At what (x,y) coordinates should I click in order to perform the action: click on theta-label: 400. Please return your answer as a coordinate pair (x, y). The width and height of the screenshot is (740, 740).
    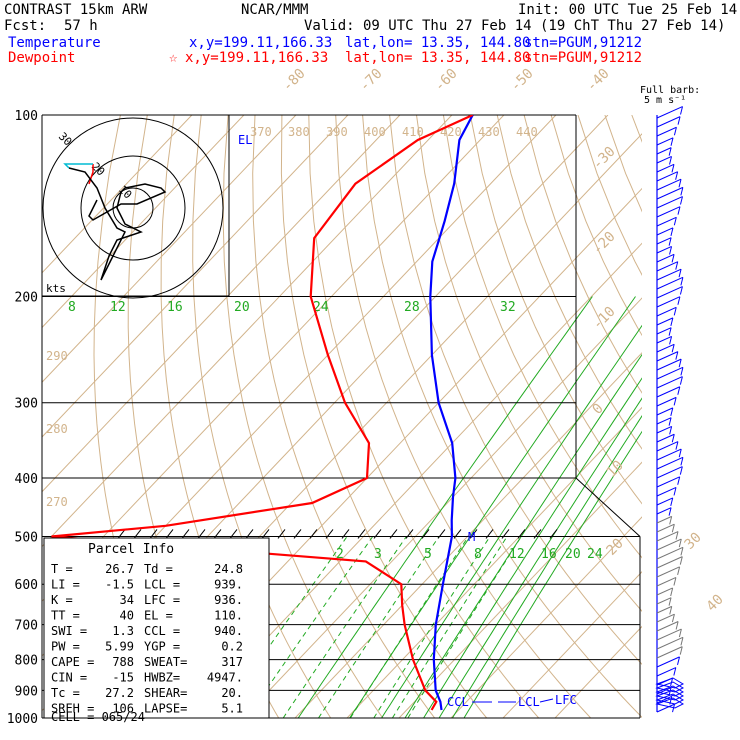
    Looking at the image, I should click on (375, 132).